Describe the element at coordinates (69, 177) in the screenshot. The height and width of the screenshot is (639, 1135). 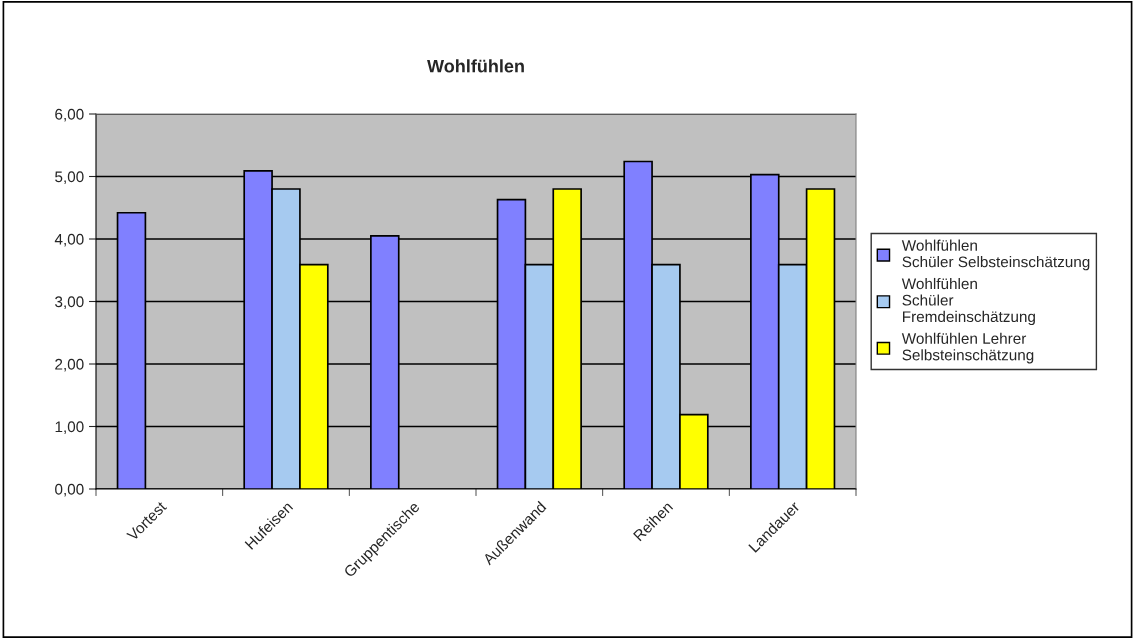
I see `y-tick-label: 5,00` at that location.